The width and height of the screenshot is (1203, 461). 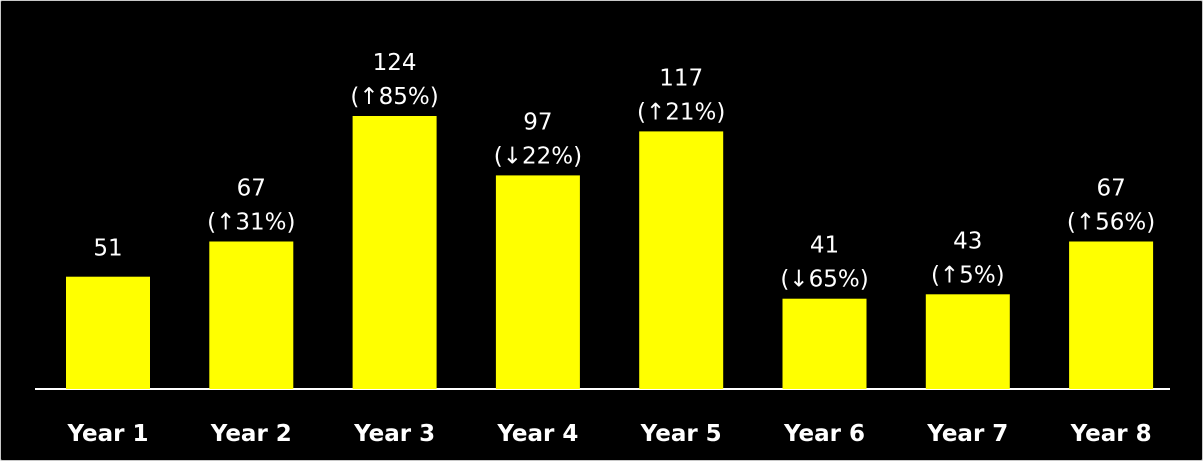 I want to click on change-label: (↑56%), so click(x=1111, y=223).